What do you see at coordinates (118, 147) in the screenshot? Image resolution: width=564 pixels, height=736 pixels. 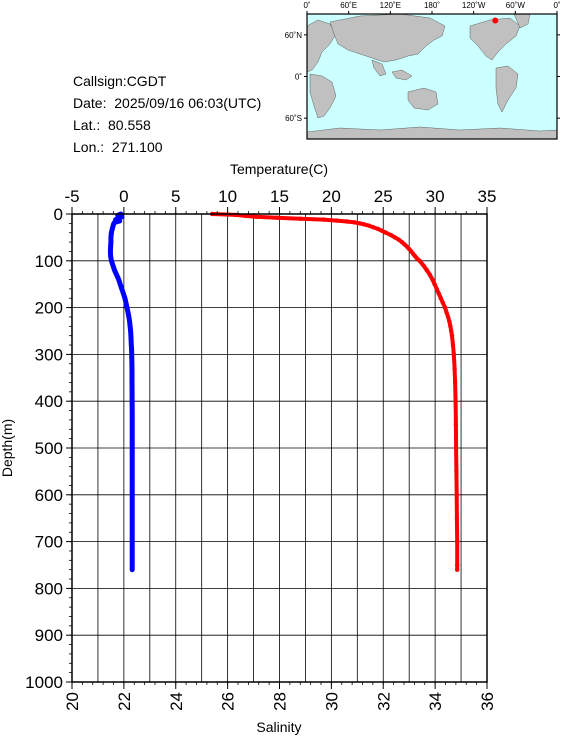 I see `lon-text: Lon.: 271.100` at bounding box center [118, 147].